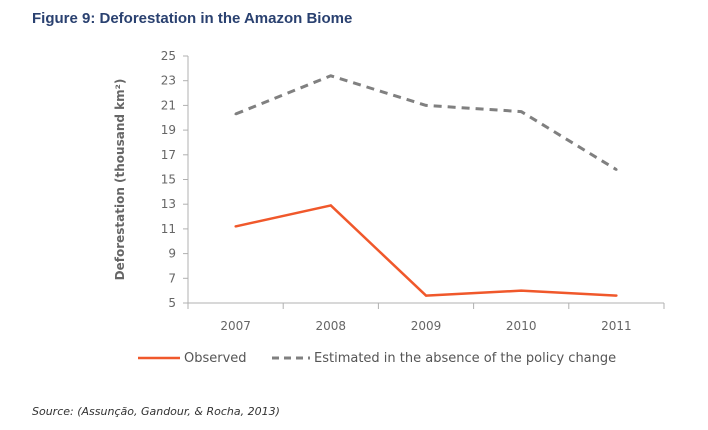  What do you see at coordinates (172, 278) in the screenshot?
I see `y-tick-label: 7` at bounding box center [172, 278].